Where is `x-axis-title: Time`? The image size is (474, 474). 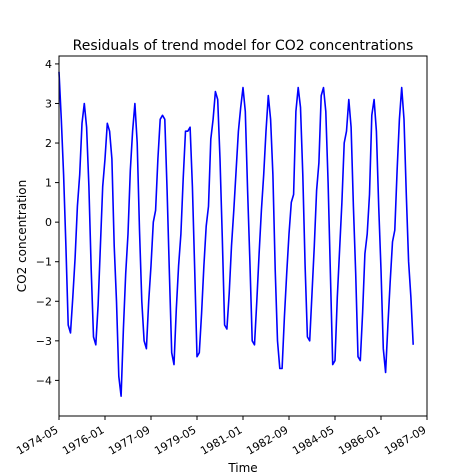 x-axis-title: Time is located at coordinates (242, 467).